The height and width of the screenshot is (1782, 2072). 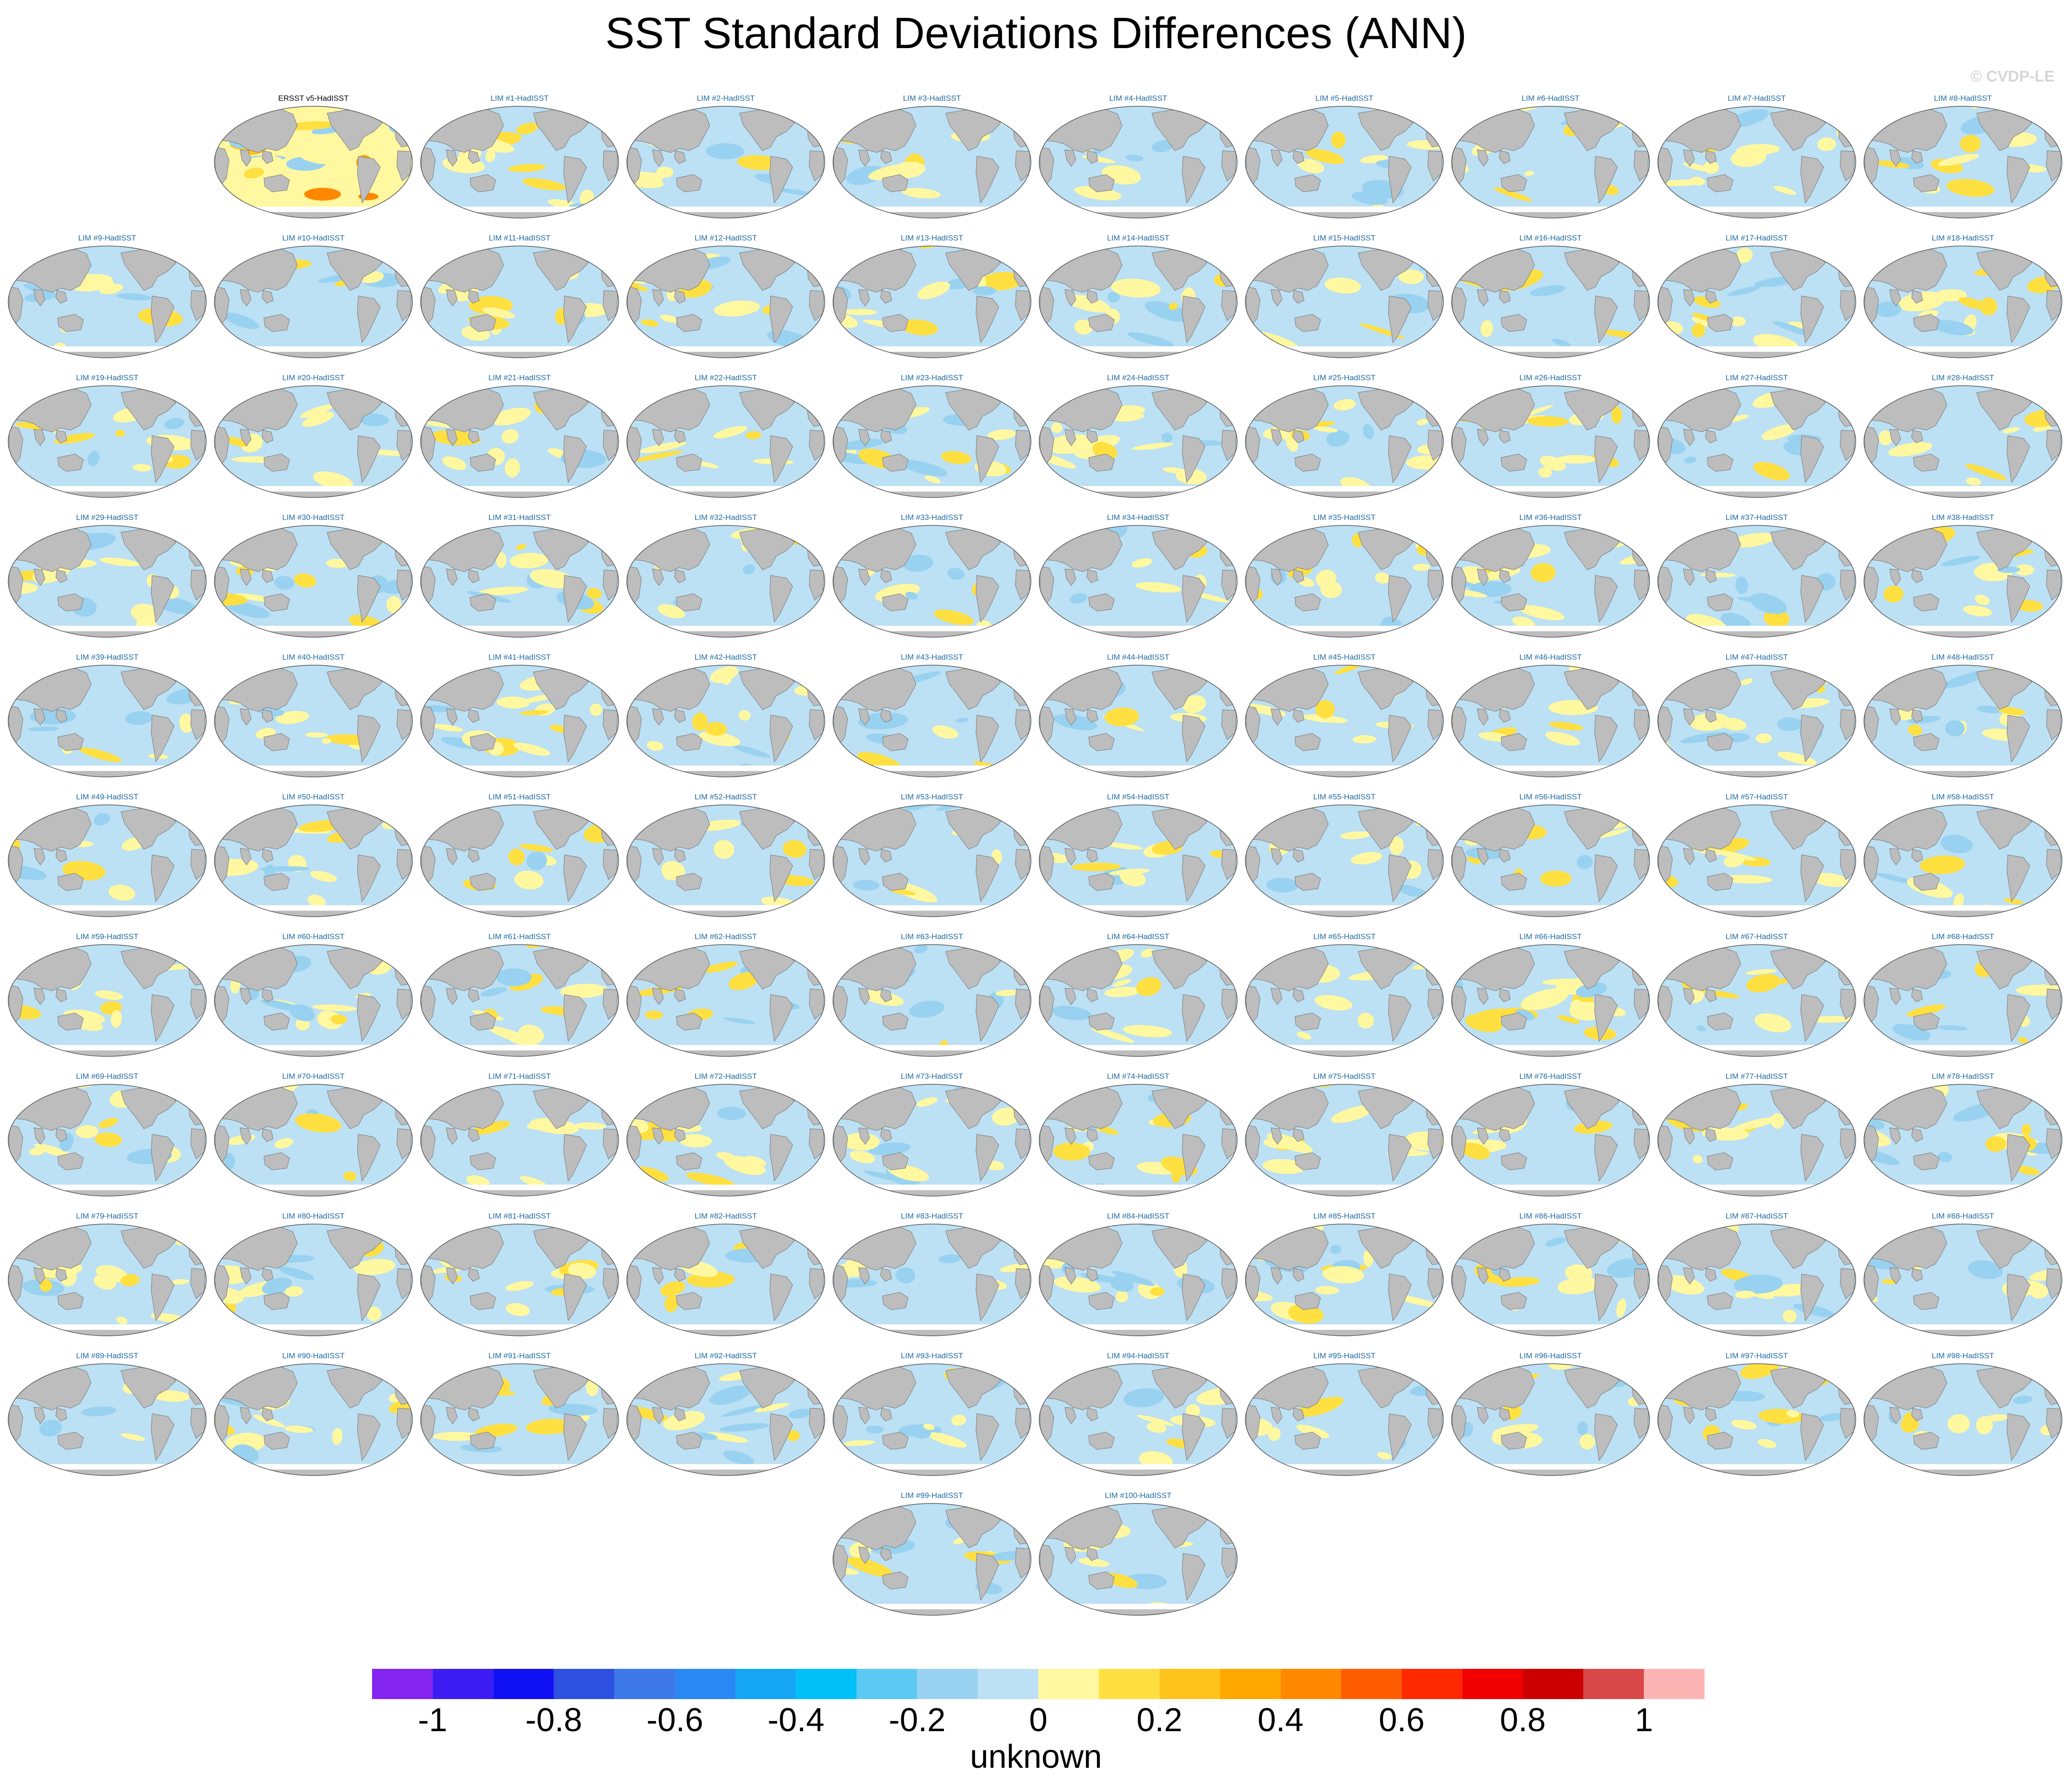 I want to click on panel-label: LIM #100-HadISST, so click(x=1138, y=1495).